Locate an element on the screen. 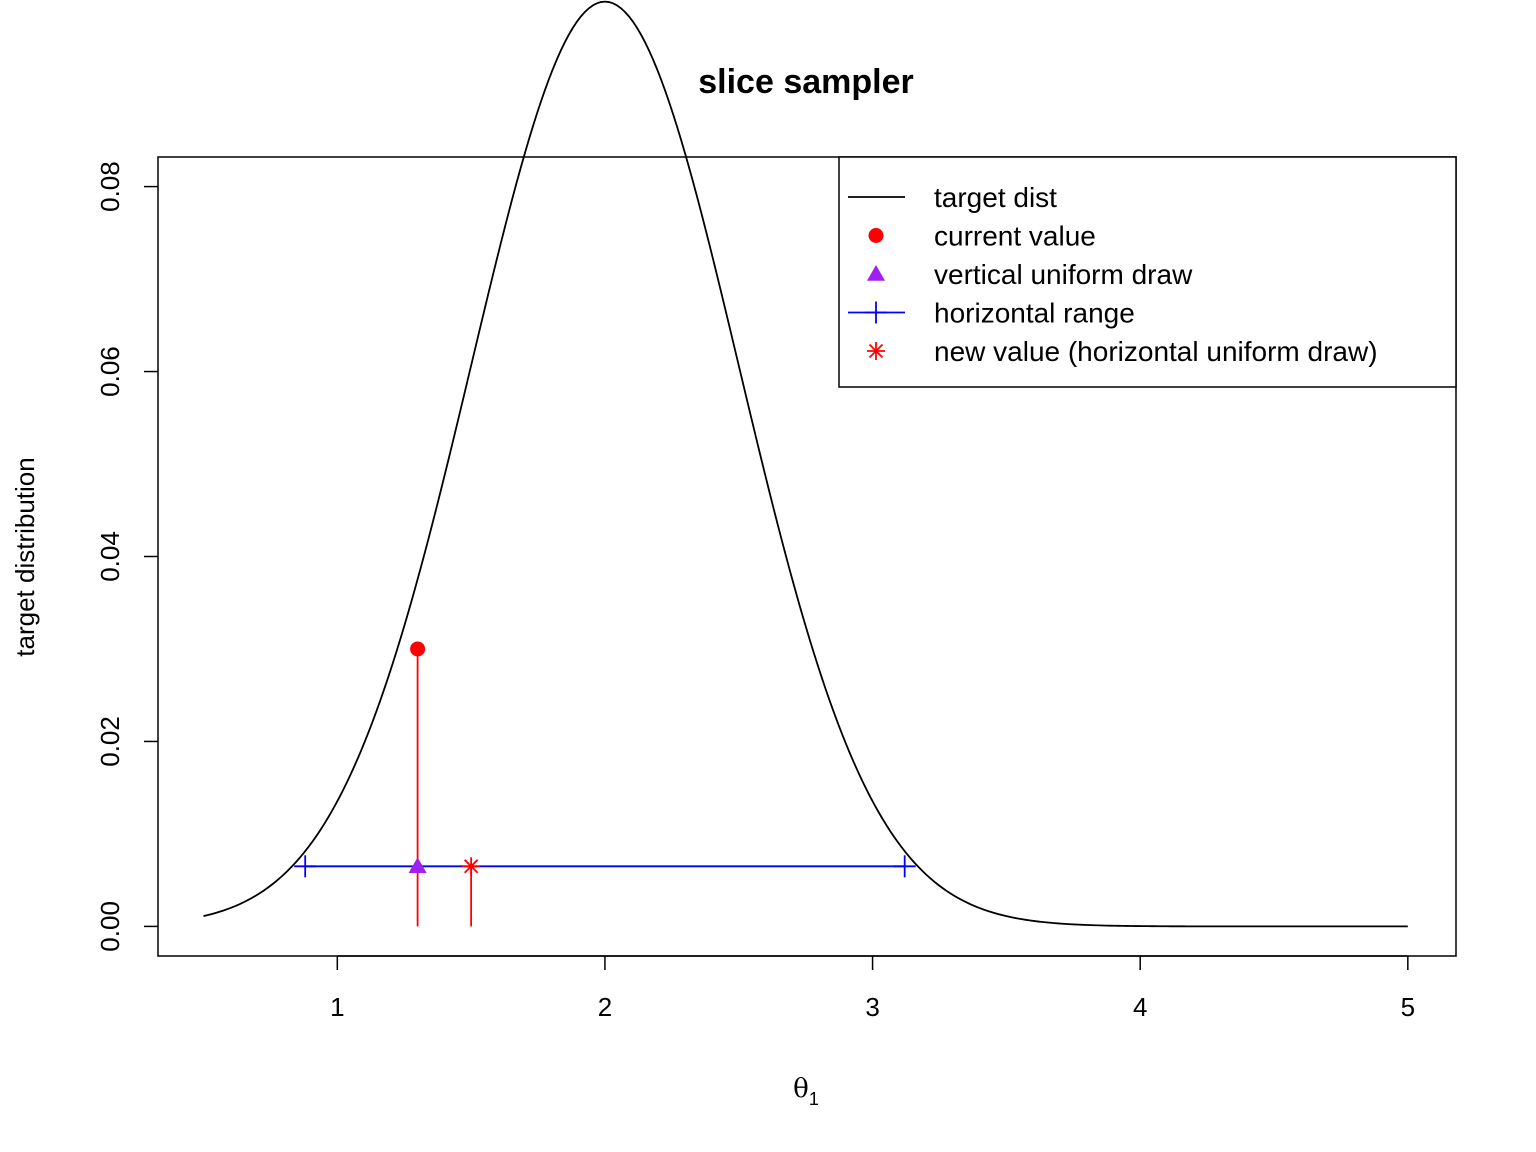 Image resolution: width=1536 pixels, height=1152 pixels. x-tick-label: 1 is located at coordinates (337, 1007).